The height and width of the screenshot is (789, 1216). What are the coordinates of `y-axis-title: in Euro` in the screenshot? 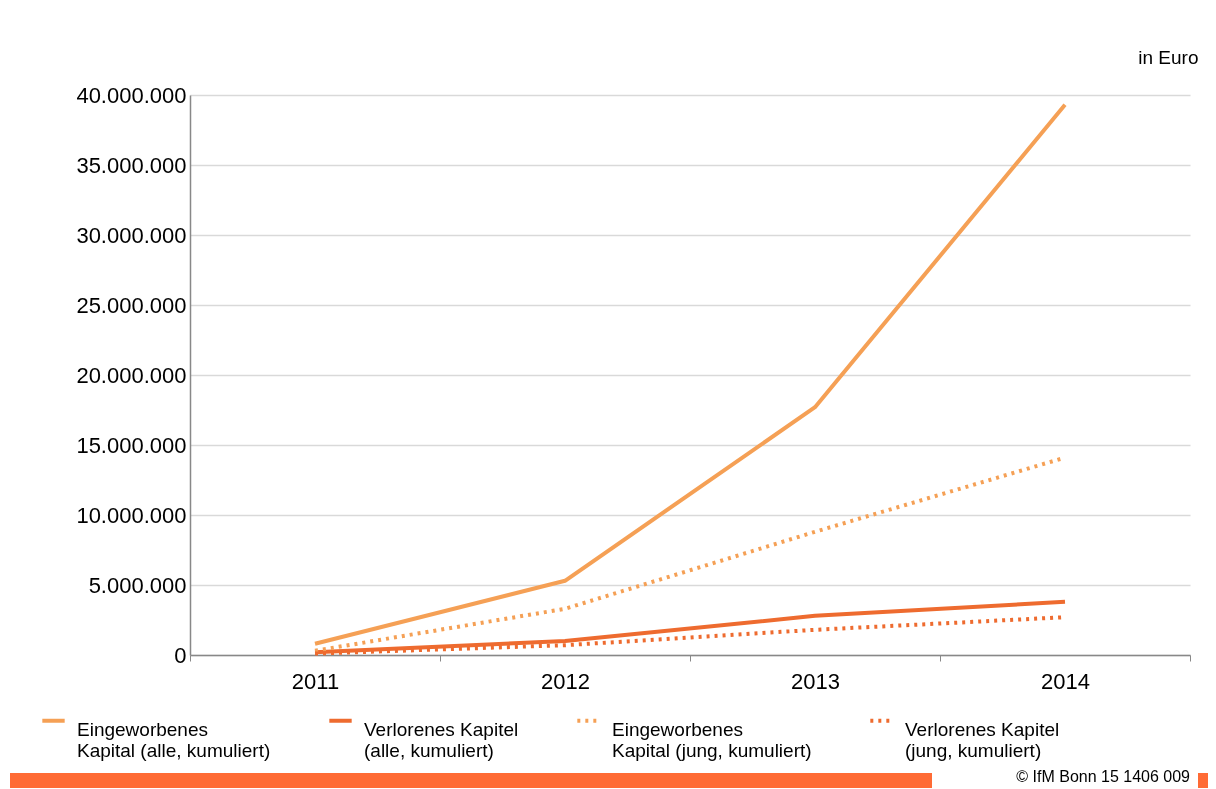 It's located at (1168, 57).